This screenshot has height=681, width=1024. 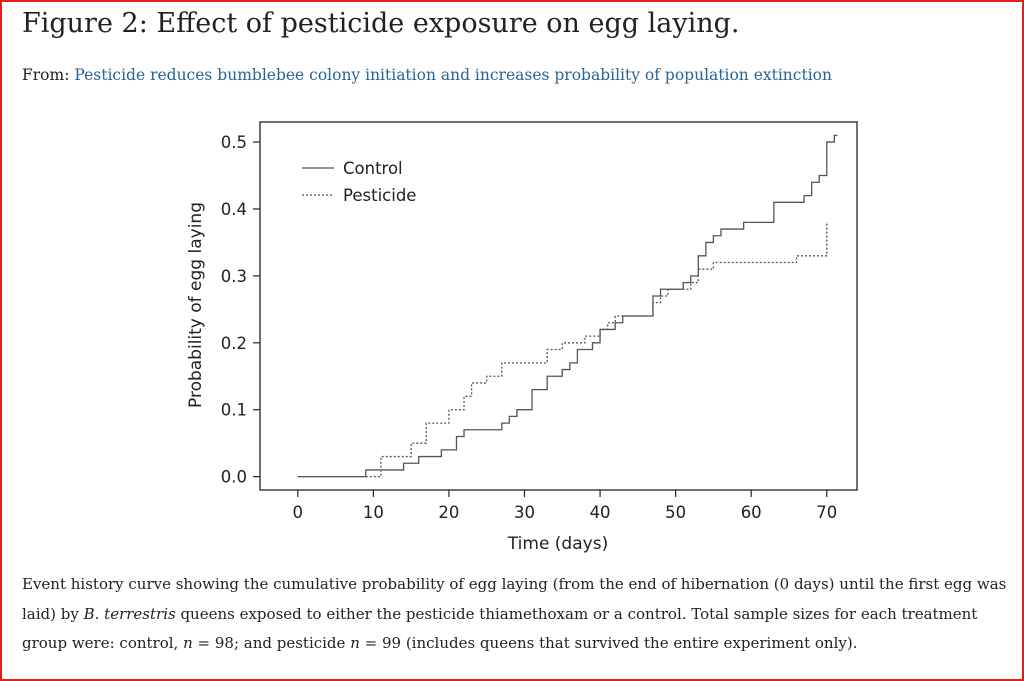 I want to click on caption-text-3: = 98; and pesticide, so click(x=271, y=643).